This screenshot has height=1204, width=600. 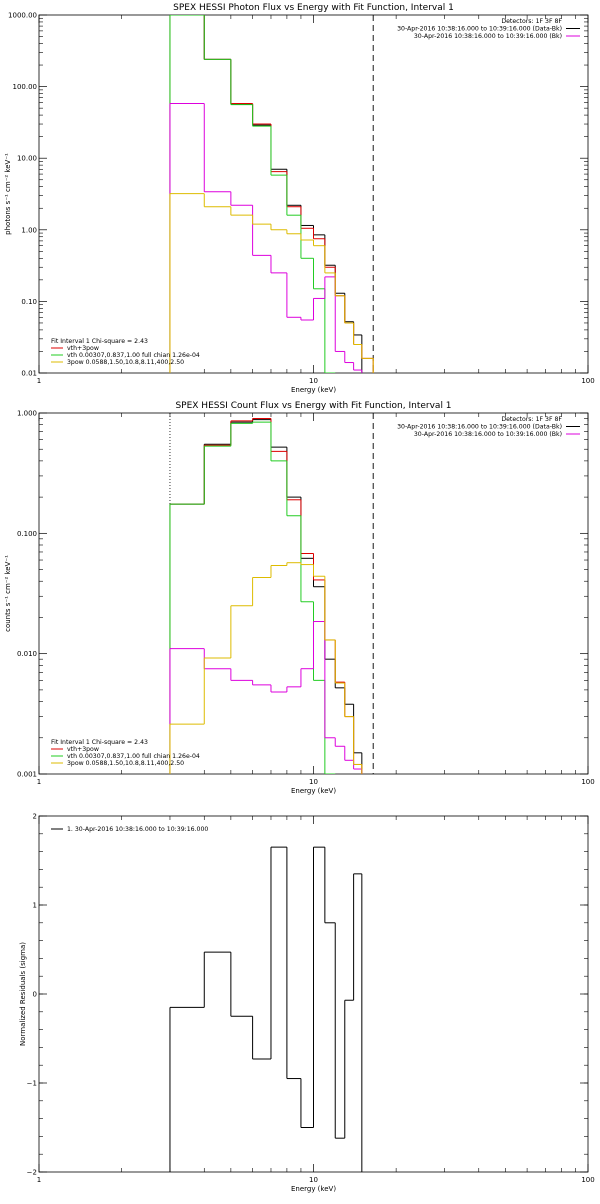 What do you see at coordinates (32, 1173) in the screenshot?
I see `y-tick-label: −2` at bounding box center [32, 1173].